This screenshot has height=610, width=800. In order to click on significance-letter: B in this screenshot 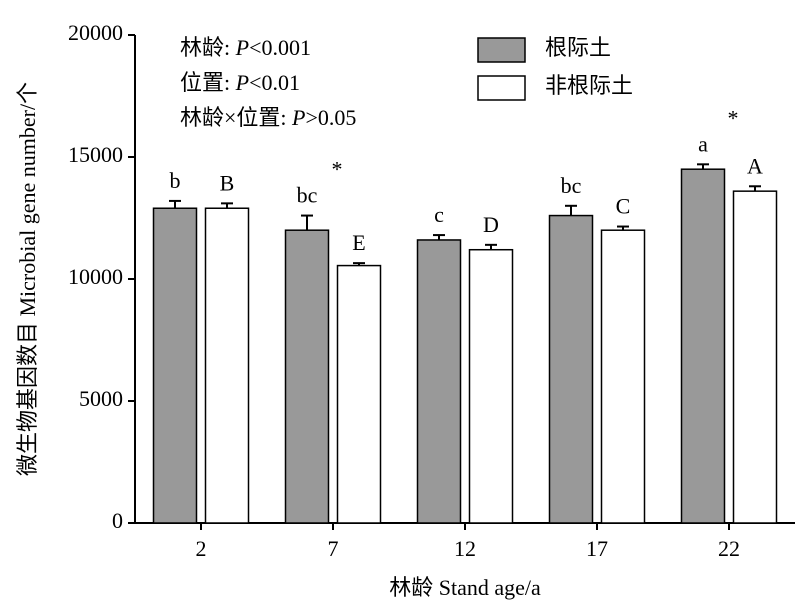, I will do `click(227, 182)`.